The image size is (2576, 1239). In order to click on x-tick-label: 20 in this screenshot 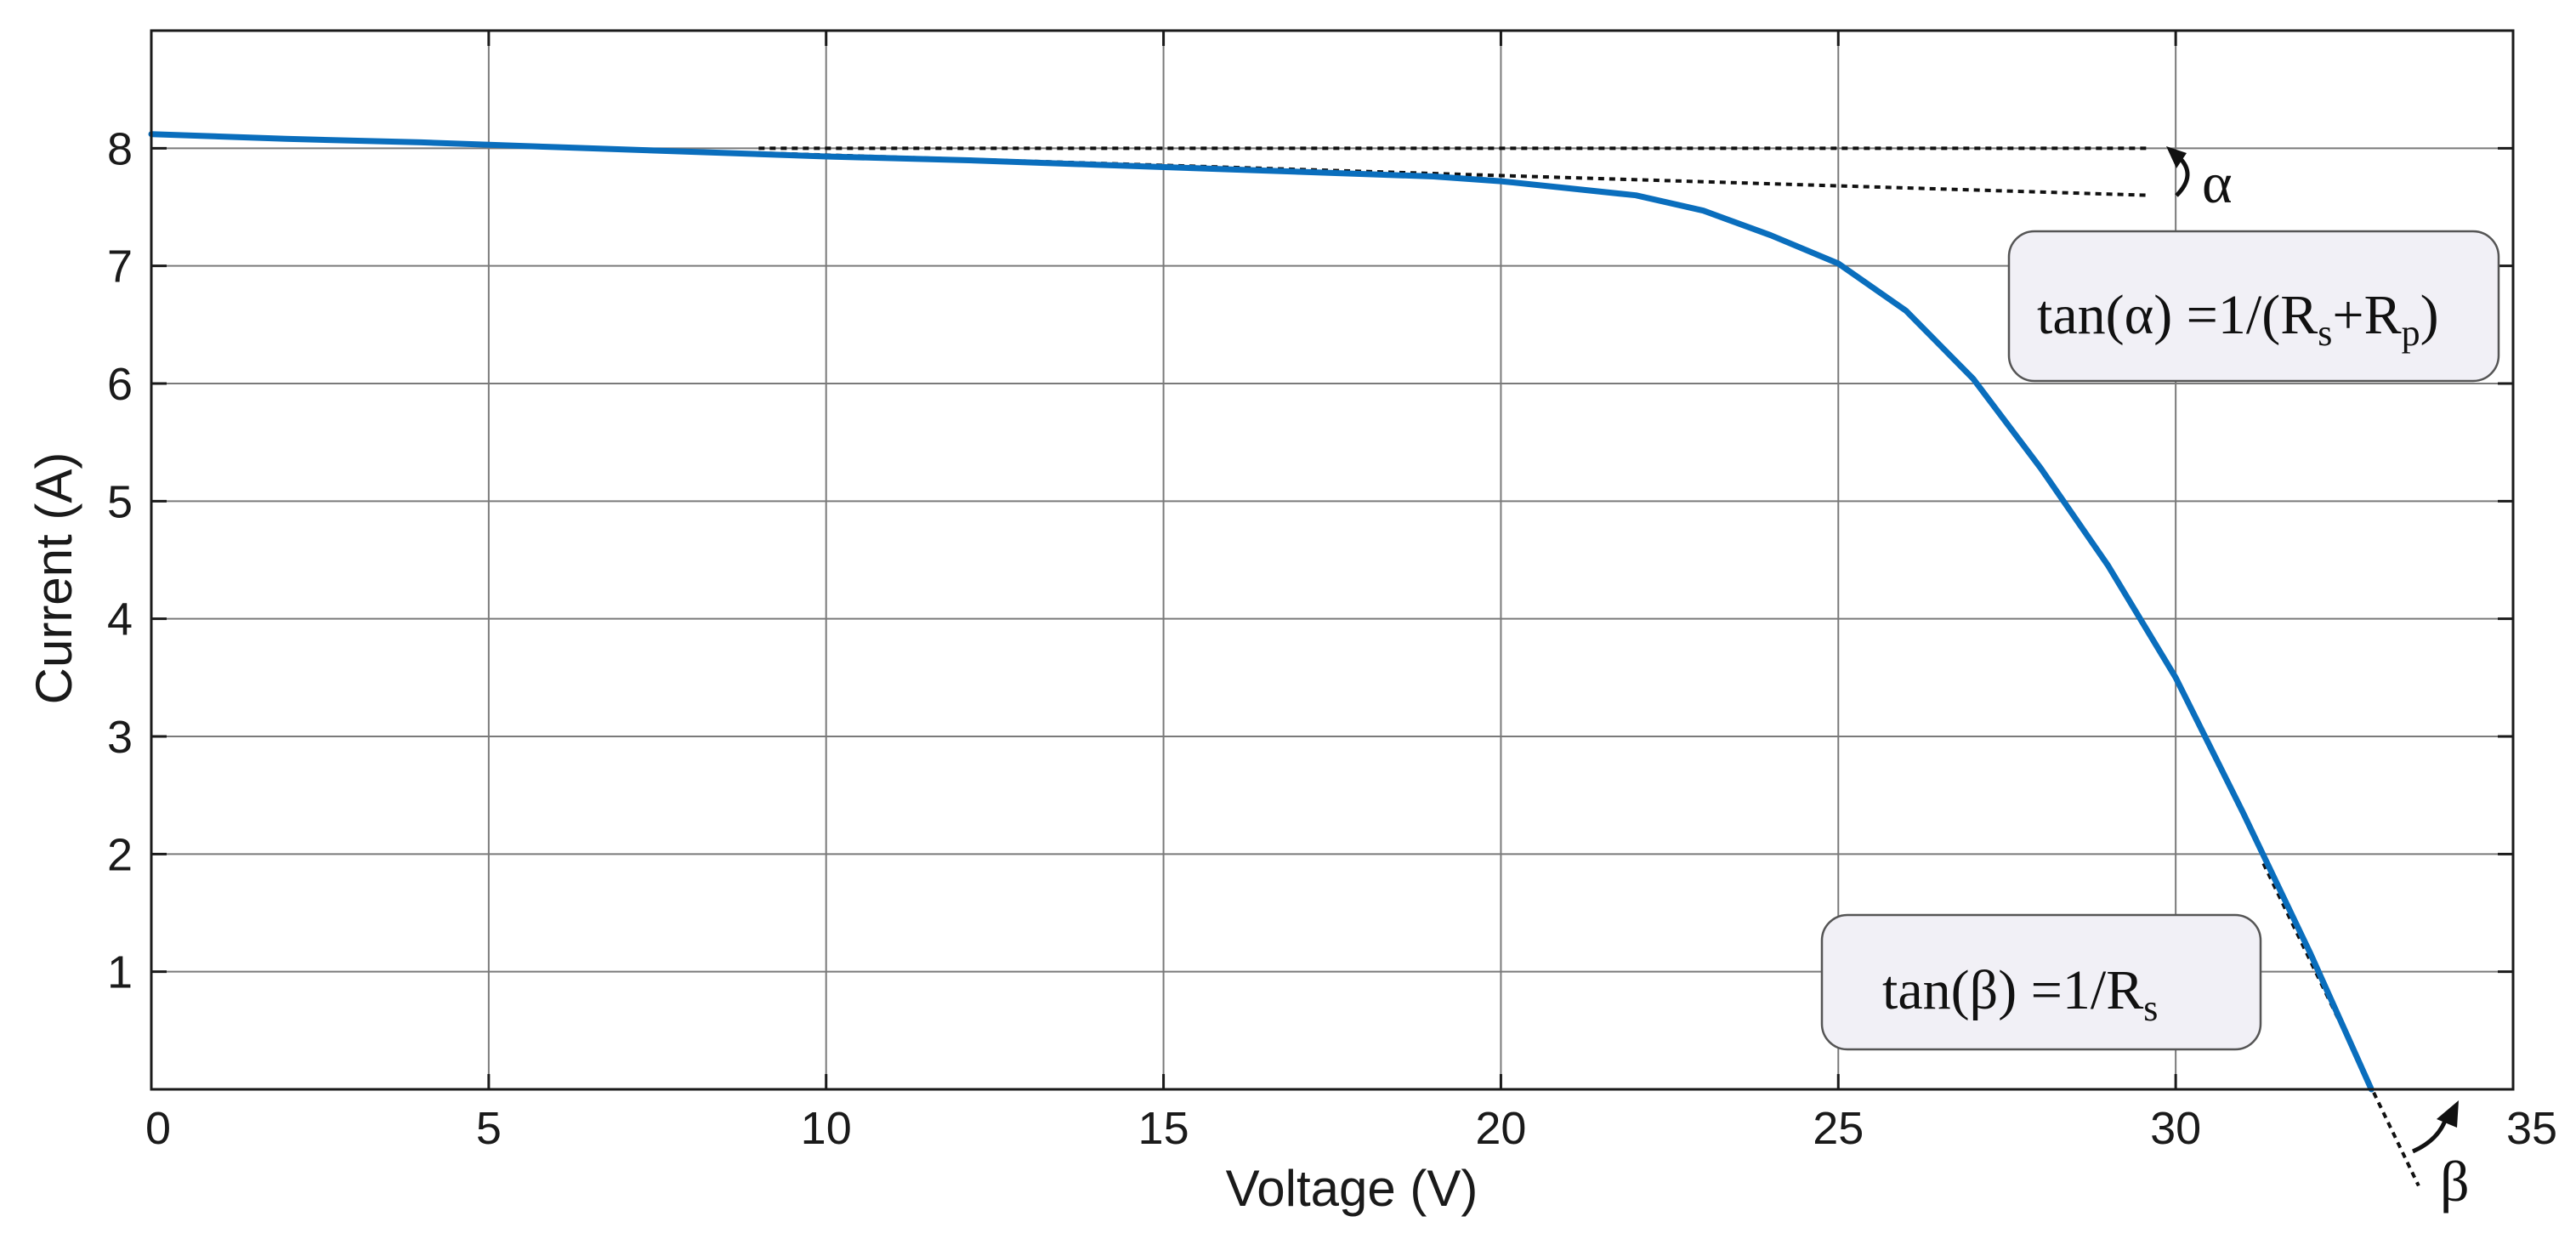, I will do `click(1501, 1128)`.